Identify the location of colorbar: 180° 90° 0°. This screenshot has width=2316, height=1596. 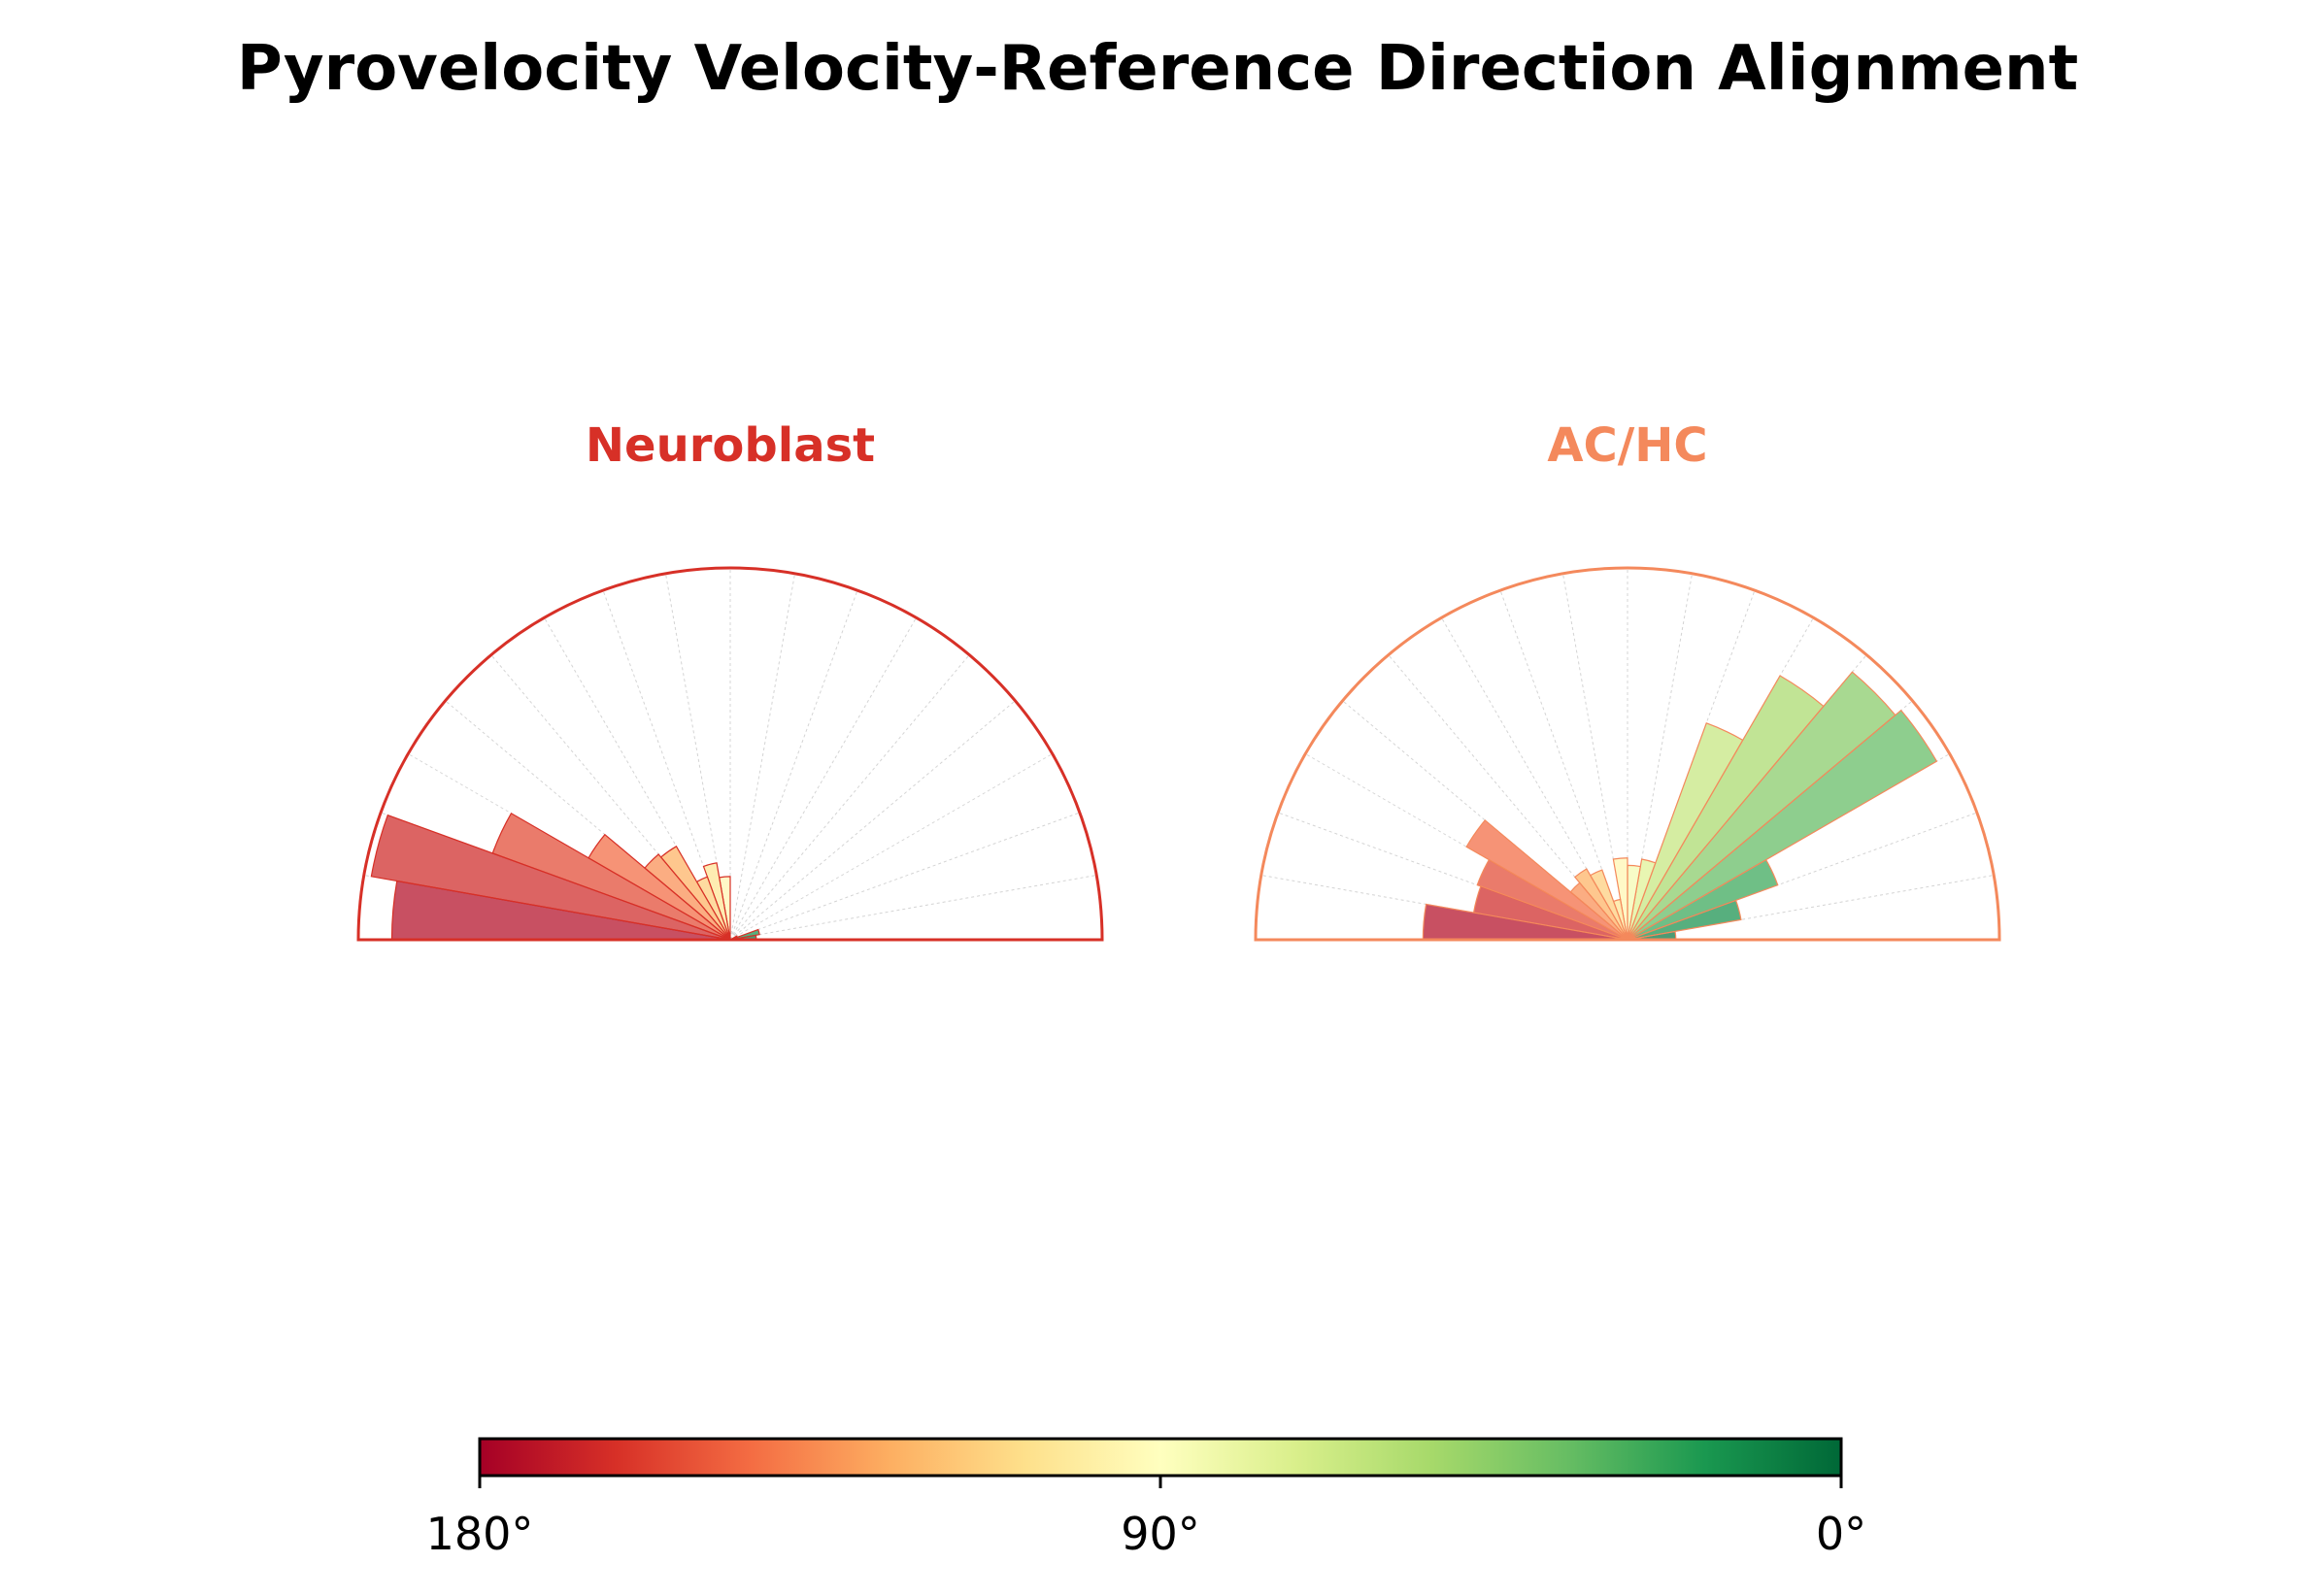
(1146, 1498).